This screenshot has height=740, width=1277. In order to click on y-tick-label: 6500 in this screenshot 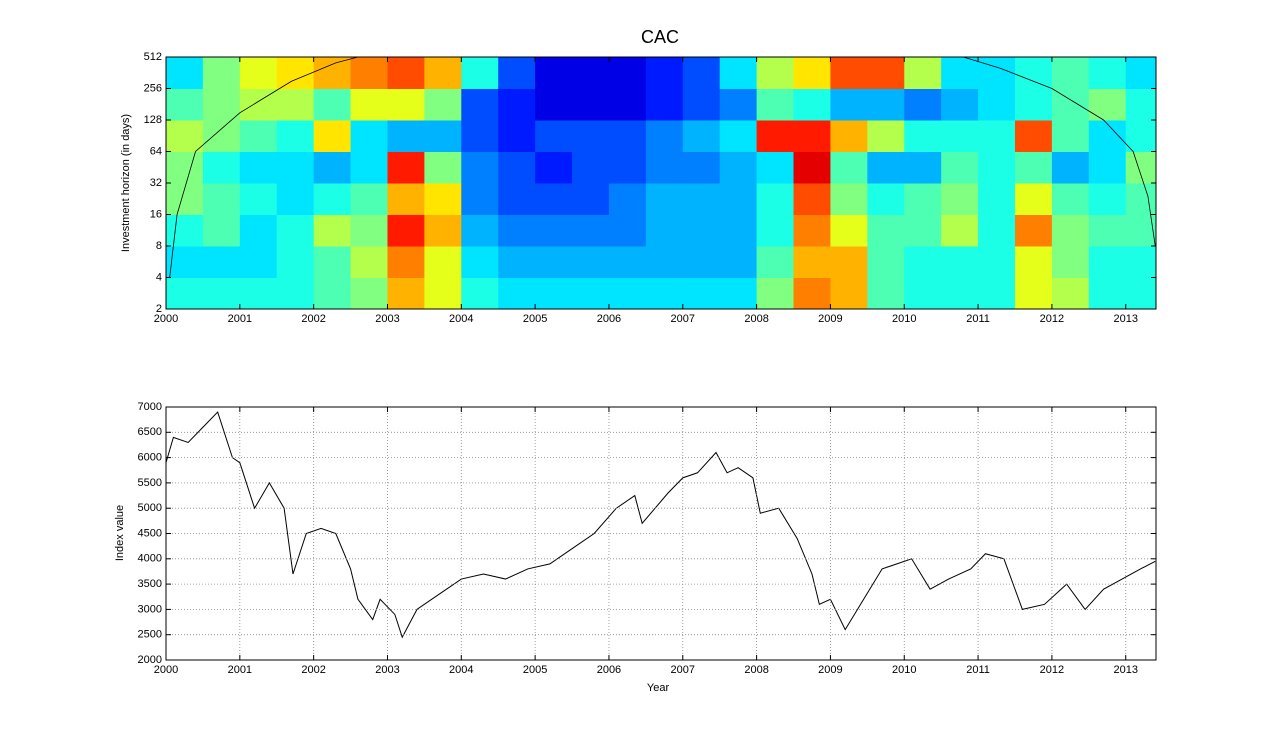, I will do `click(150, 432)`.